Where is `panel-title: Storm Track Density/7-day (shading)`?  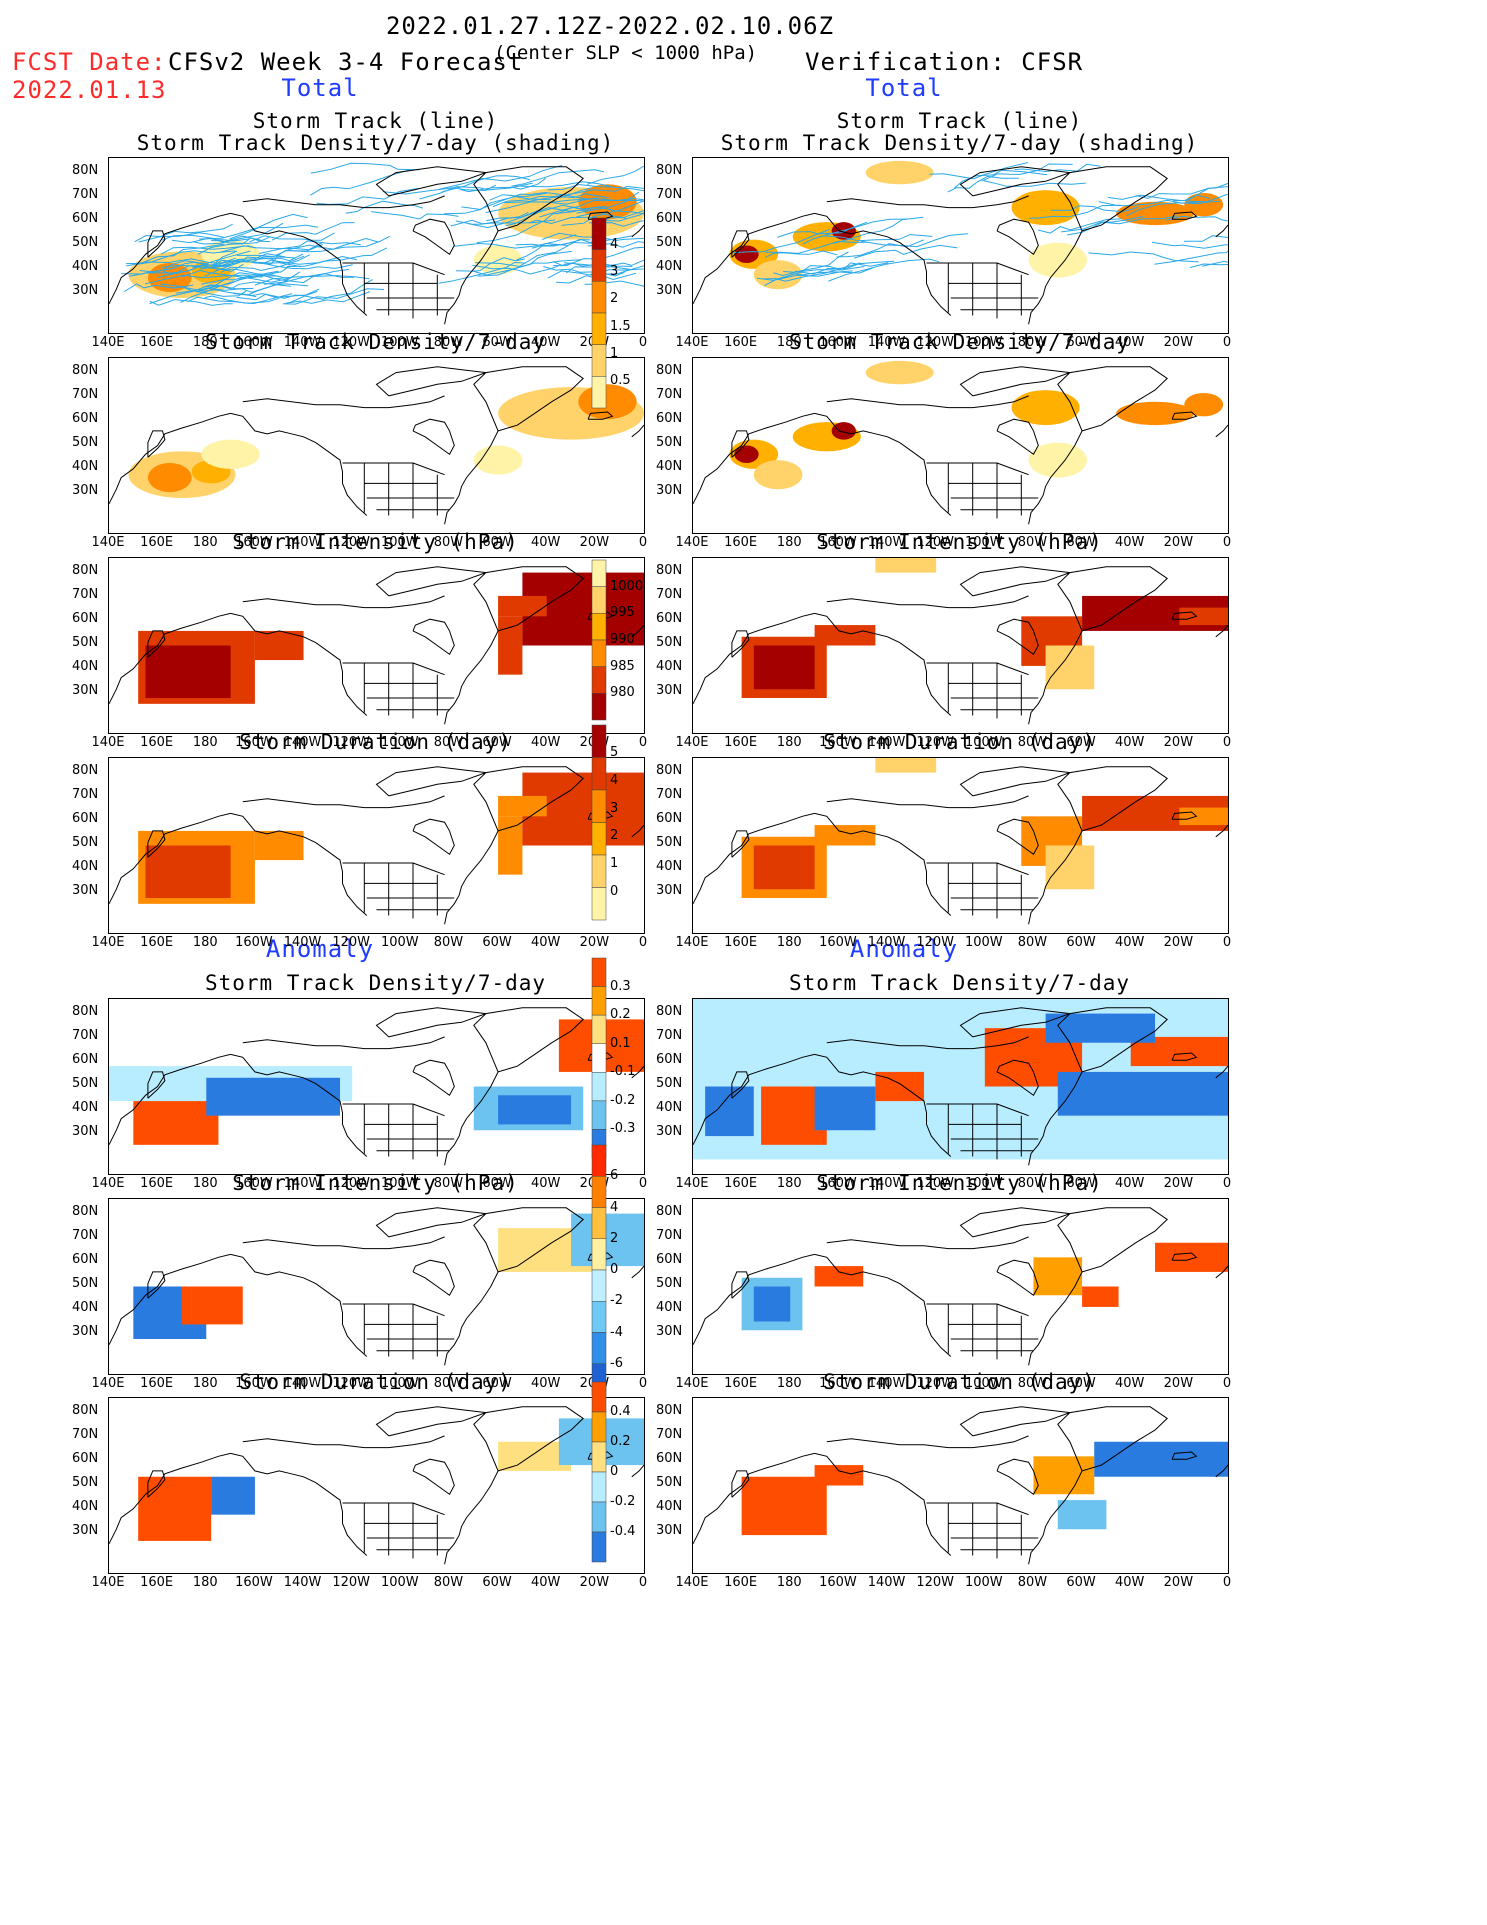
panel-title: Storm Track Density/7-day (shading) is located at coordinates (375, 143).